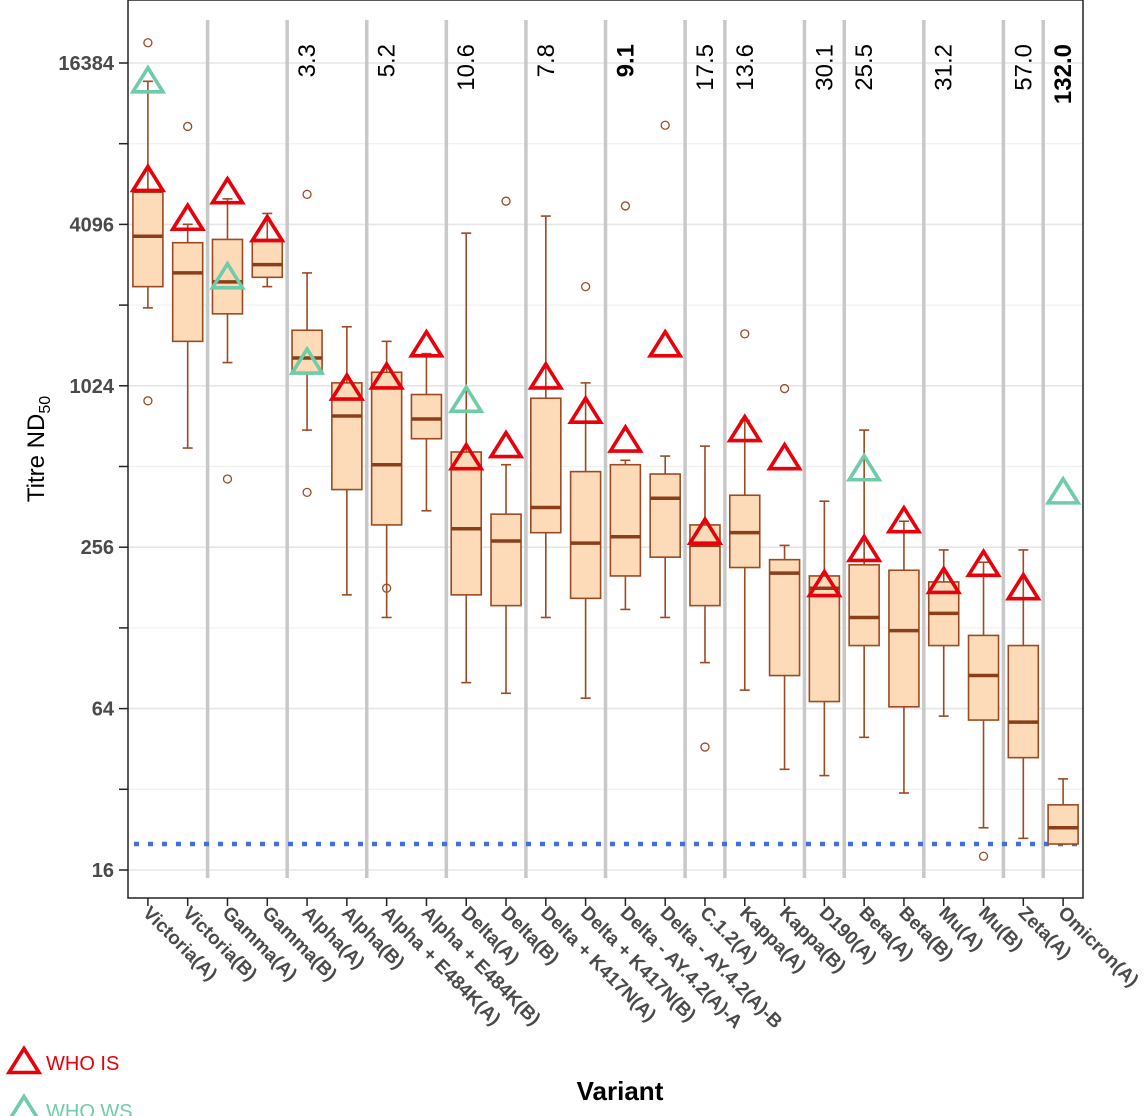 This screenshot has height=1116, width=1145. Describe the element at coordinates (705, 67) in the screenshot. I see `fold-change-label: 17.5` at that location.